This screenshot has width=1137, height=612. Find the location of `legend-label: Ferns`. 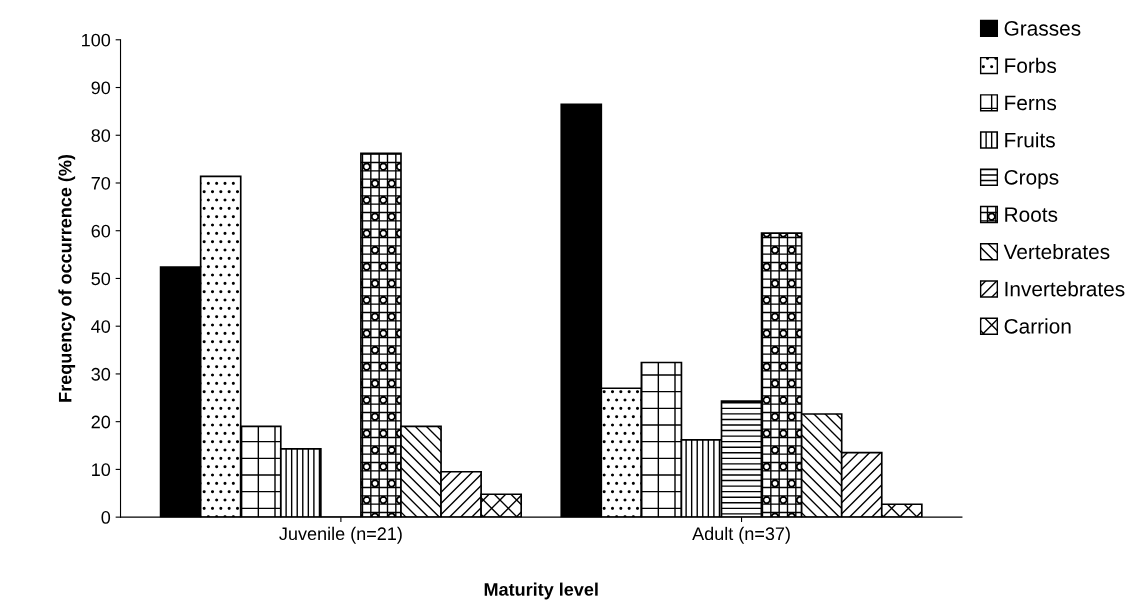

legend-label: Ferns is located at coordinates (1031, 103).